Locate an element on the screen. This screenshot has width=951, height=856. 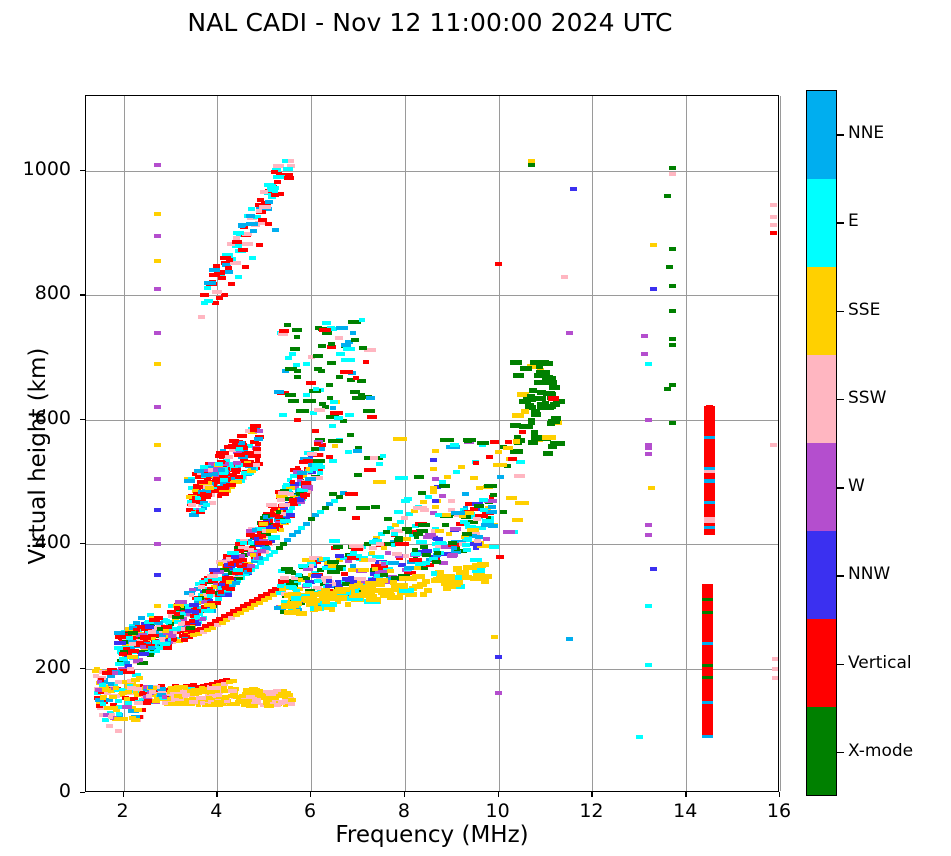
colorbar-band-ssw is located at coordinates (821, 399).